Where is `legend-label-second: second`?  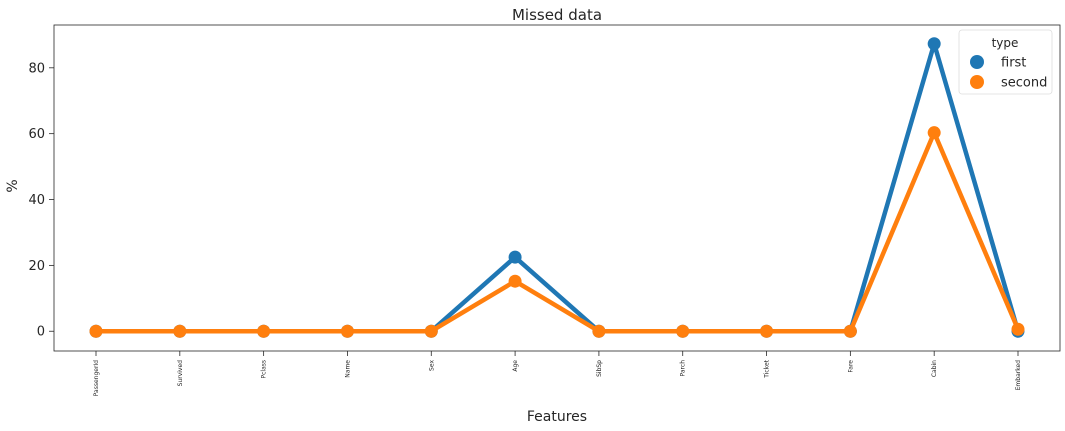
legend-label-second: second is located at coordinates (1024, 83).